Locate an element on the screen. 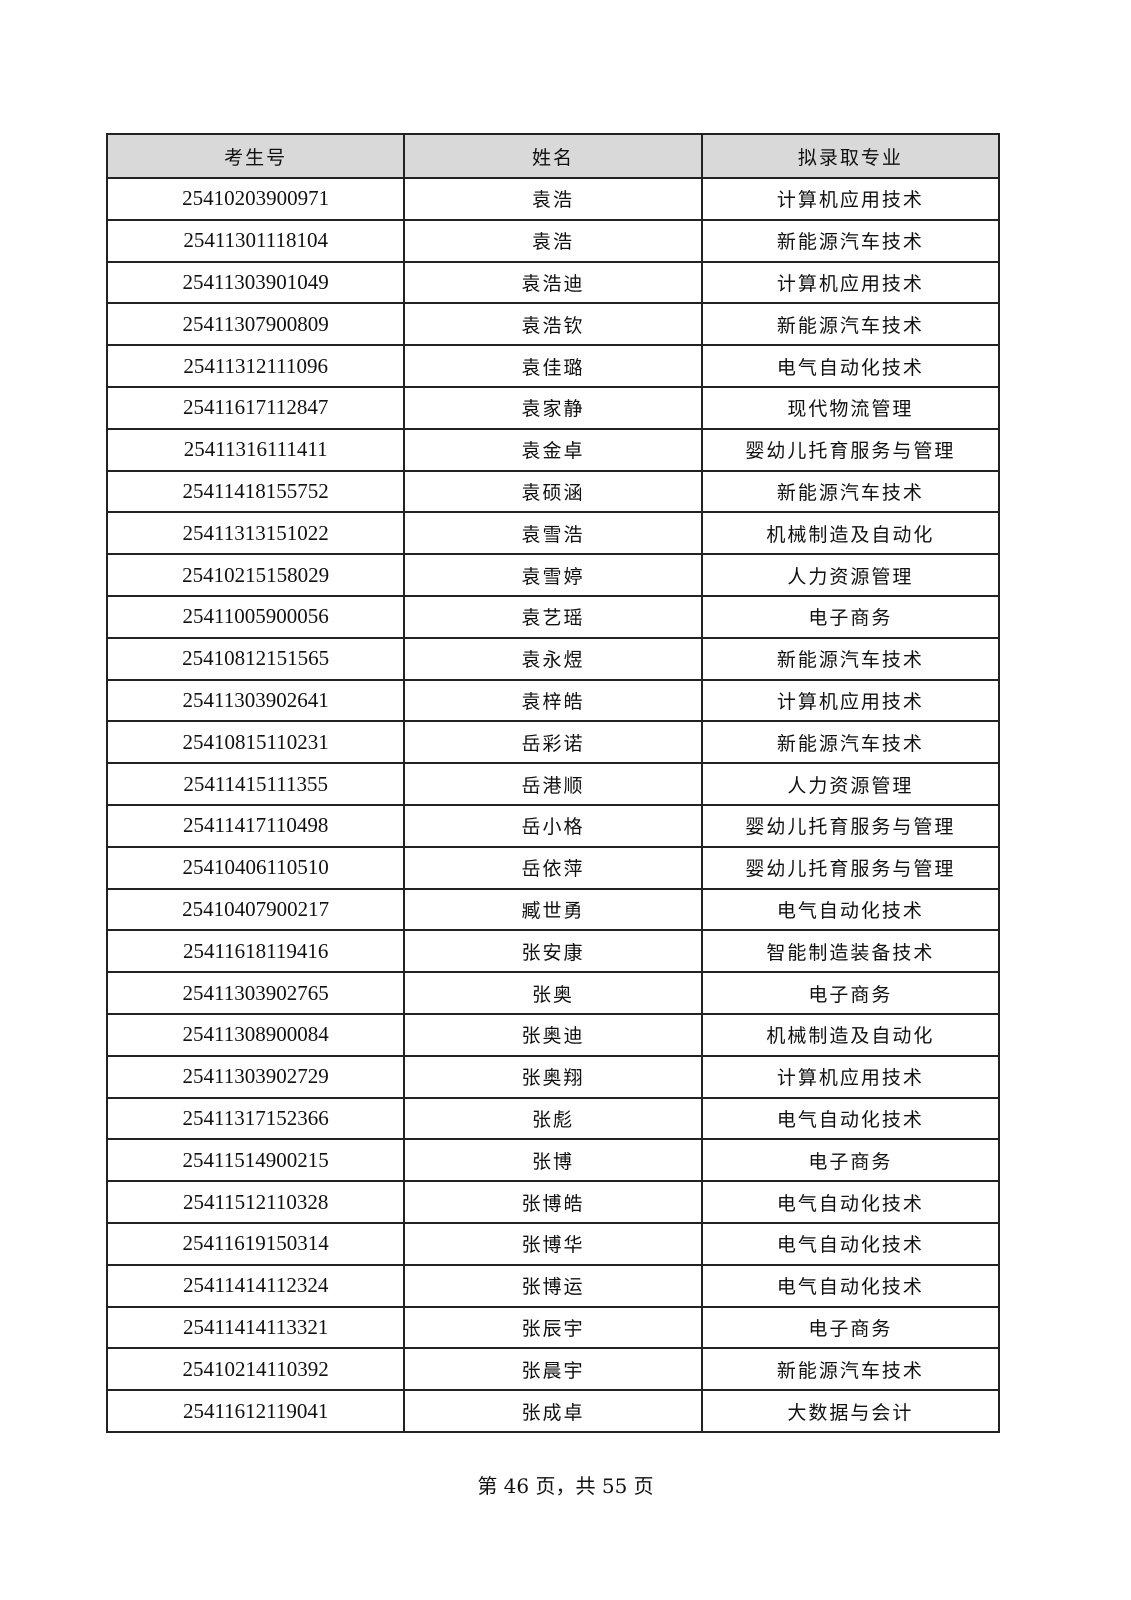 The width and height of the screenshot is (1131, 1600). header-major: 拟录取专业 is located at coordinates (850, 156).